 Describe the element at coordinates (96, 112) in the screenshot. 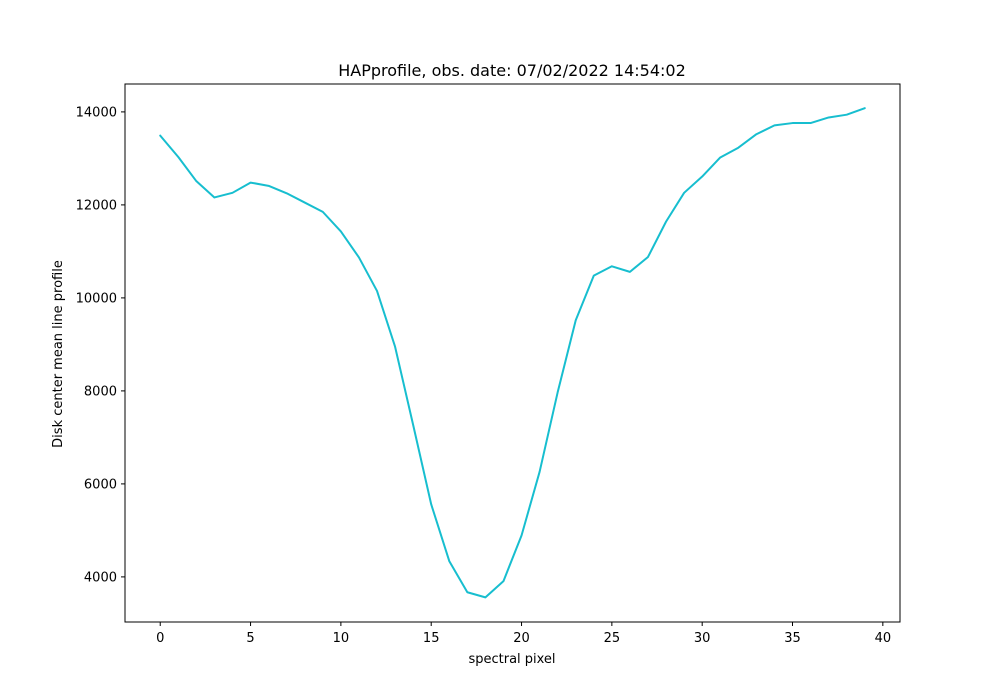

I see `y-tick-label: 14000` at that location.